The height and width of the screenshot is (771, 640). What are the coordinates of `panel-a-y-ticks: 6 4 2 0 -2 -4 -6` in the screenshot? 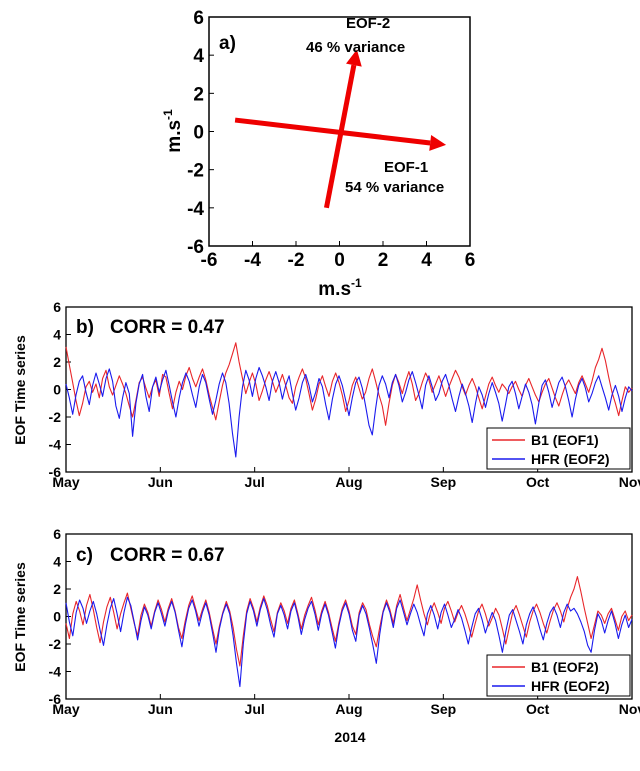 It's located at (200, 133).